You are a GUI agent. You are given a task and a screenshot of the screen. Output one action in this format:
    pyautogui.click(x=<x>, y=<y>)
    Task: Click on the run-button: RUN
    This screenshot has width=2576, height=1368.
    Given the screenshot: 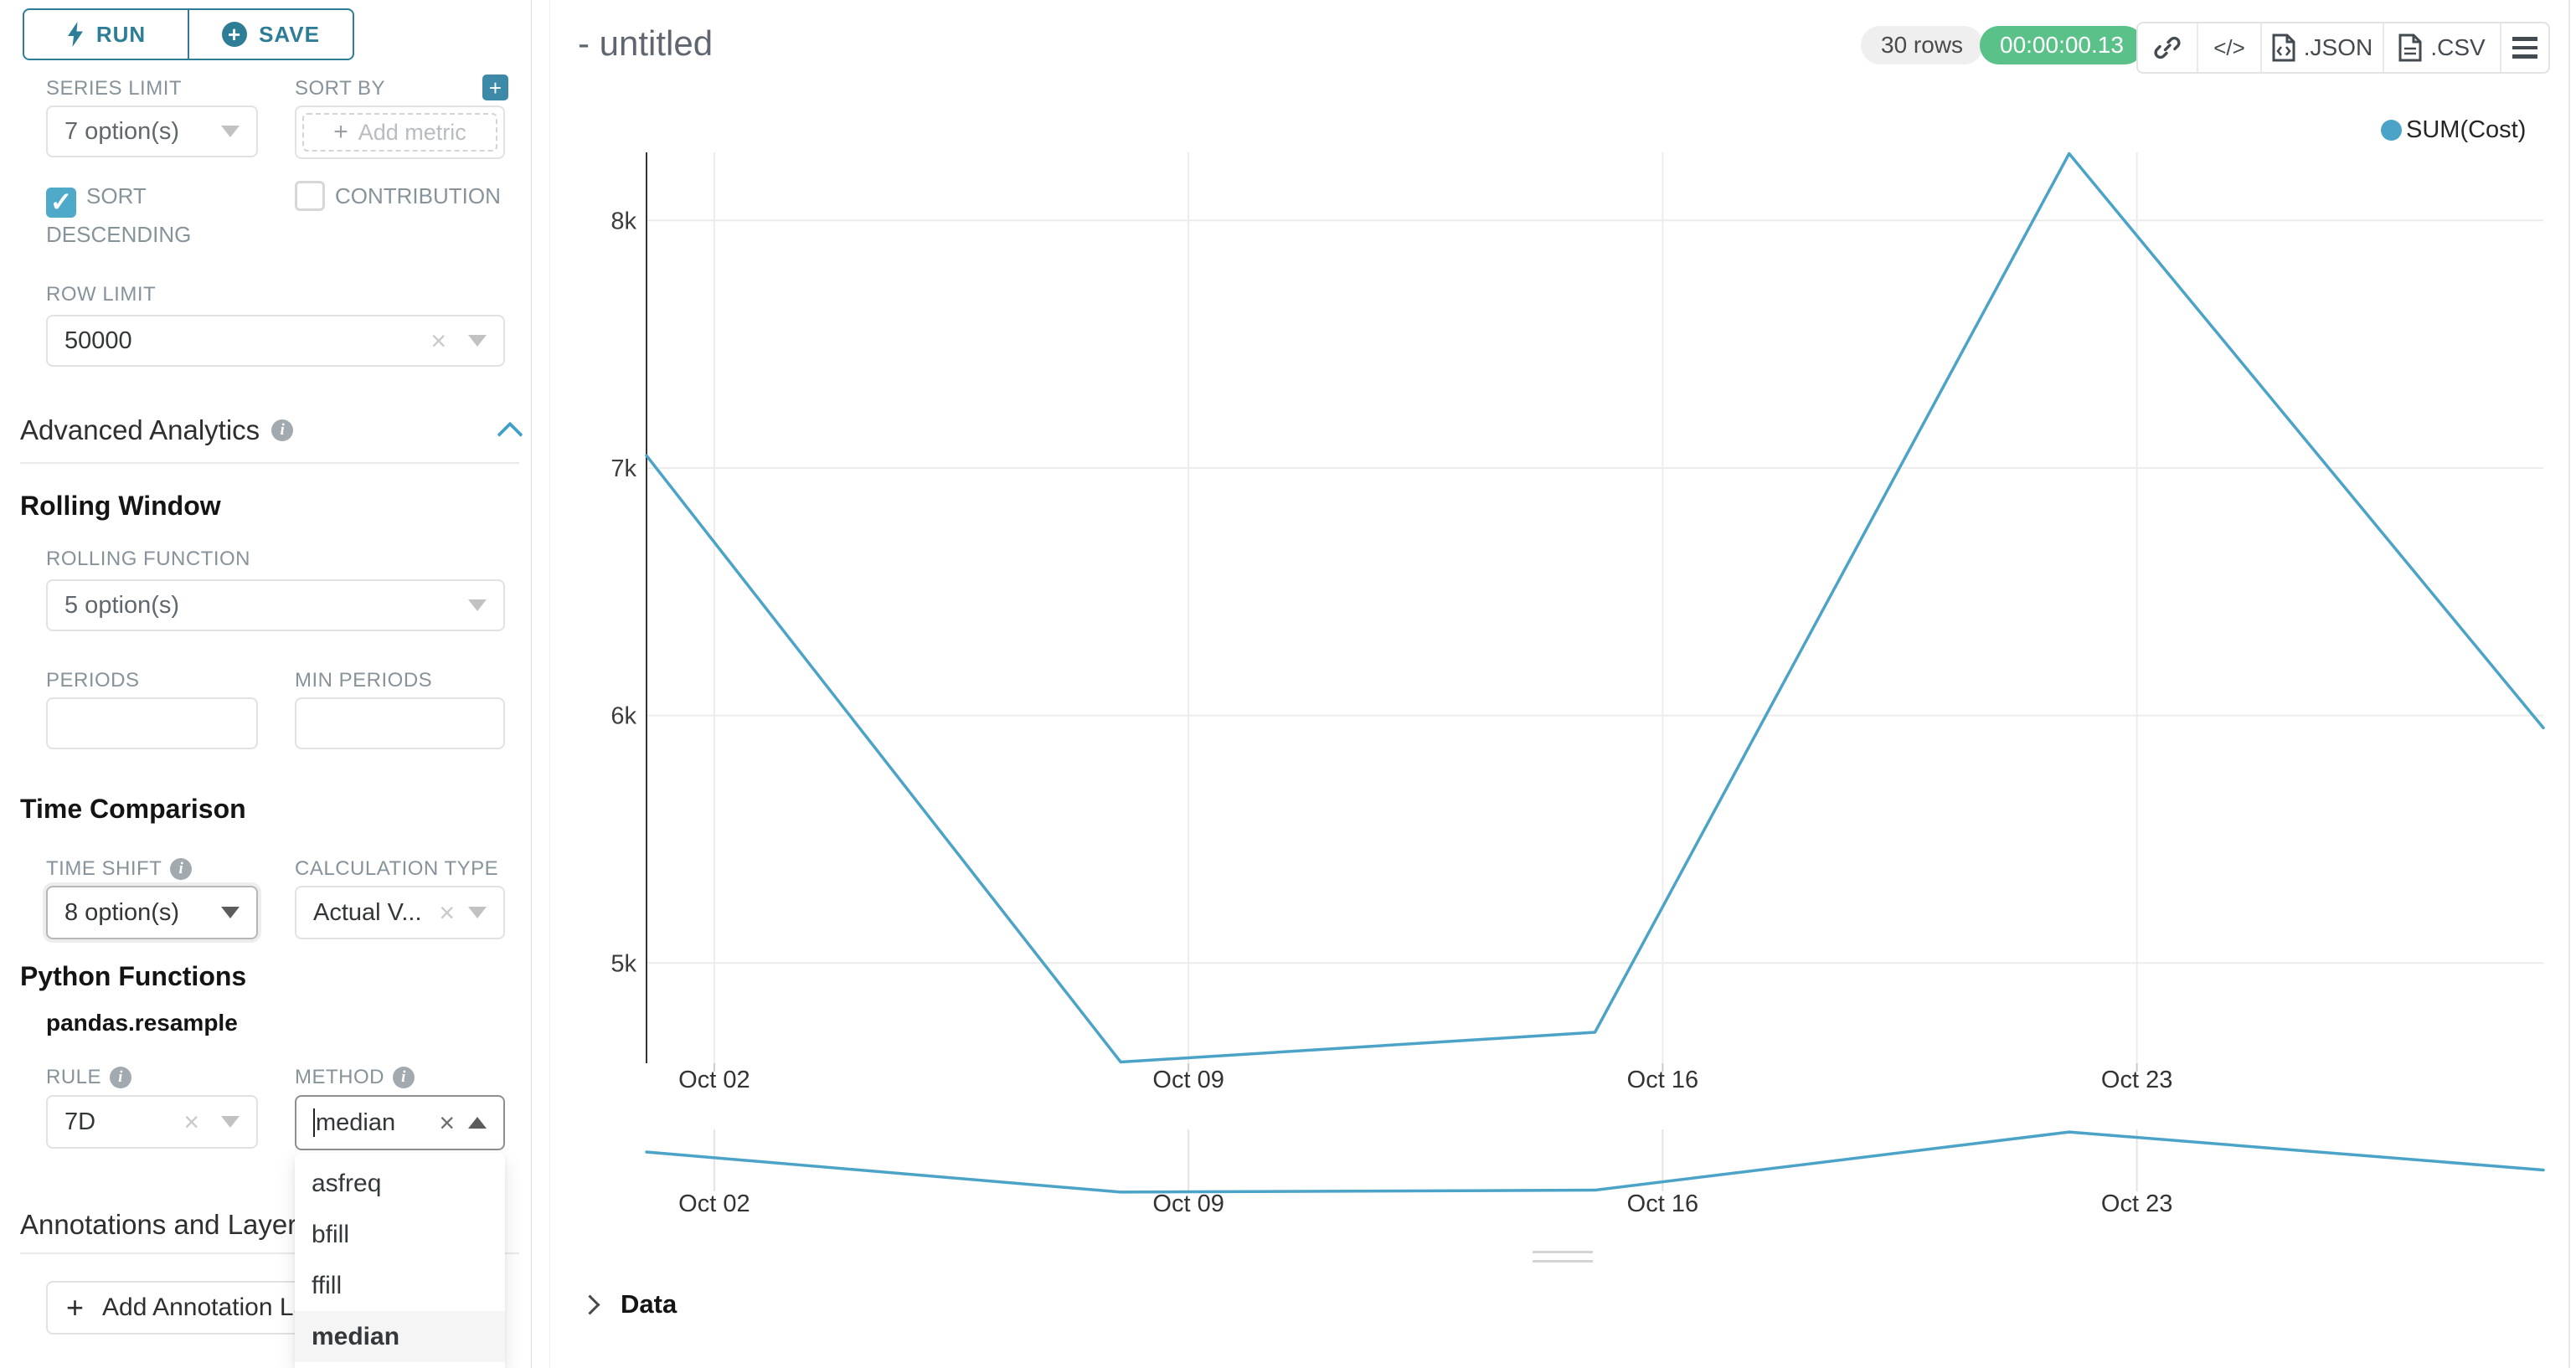 What is the action you would take?
    pyautogui.click(x=106, y=35)
    